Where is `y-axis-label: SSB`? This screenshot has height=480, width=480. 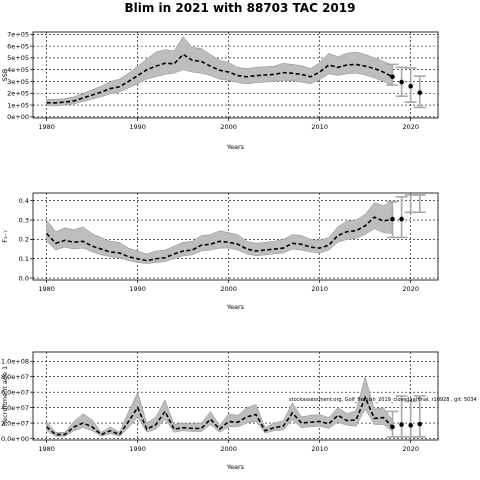
y-axis-label: SSB is located at coordinates (5, 75).